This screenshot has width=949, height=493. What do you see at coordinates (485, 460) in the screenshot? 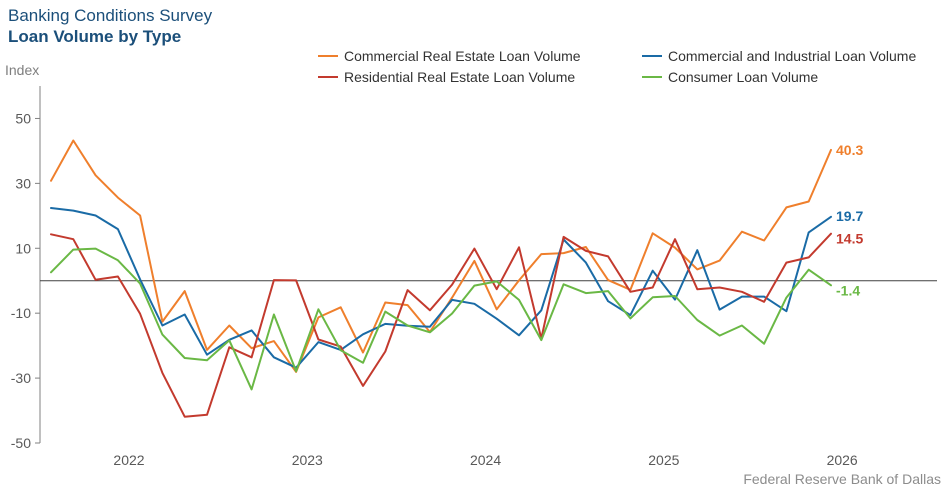
I see `x-tick-label: 2024` at bounding box center [485, 460].